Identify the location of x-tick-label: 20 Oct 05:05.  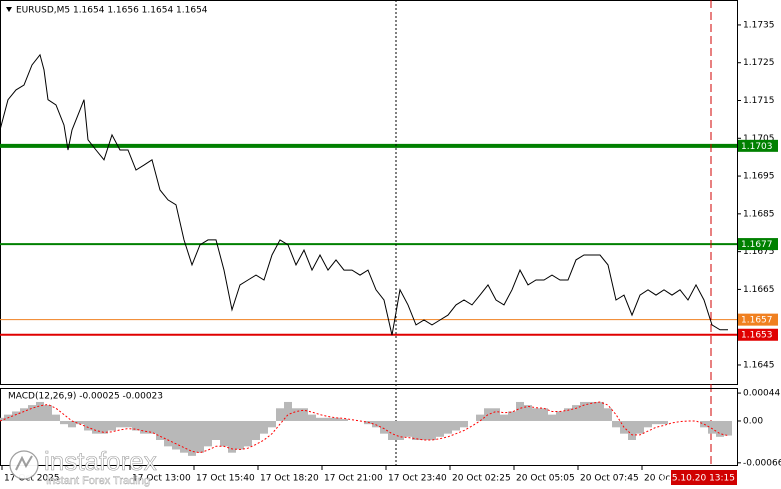
(545, 479).